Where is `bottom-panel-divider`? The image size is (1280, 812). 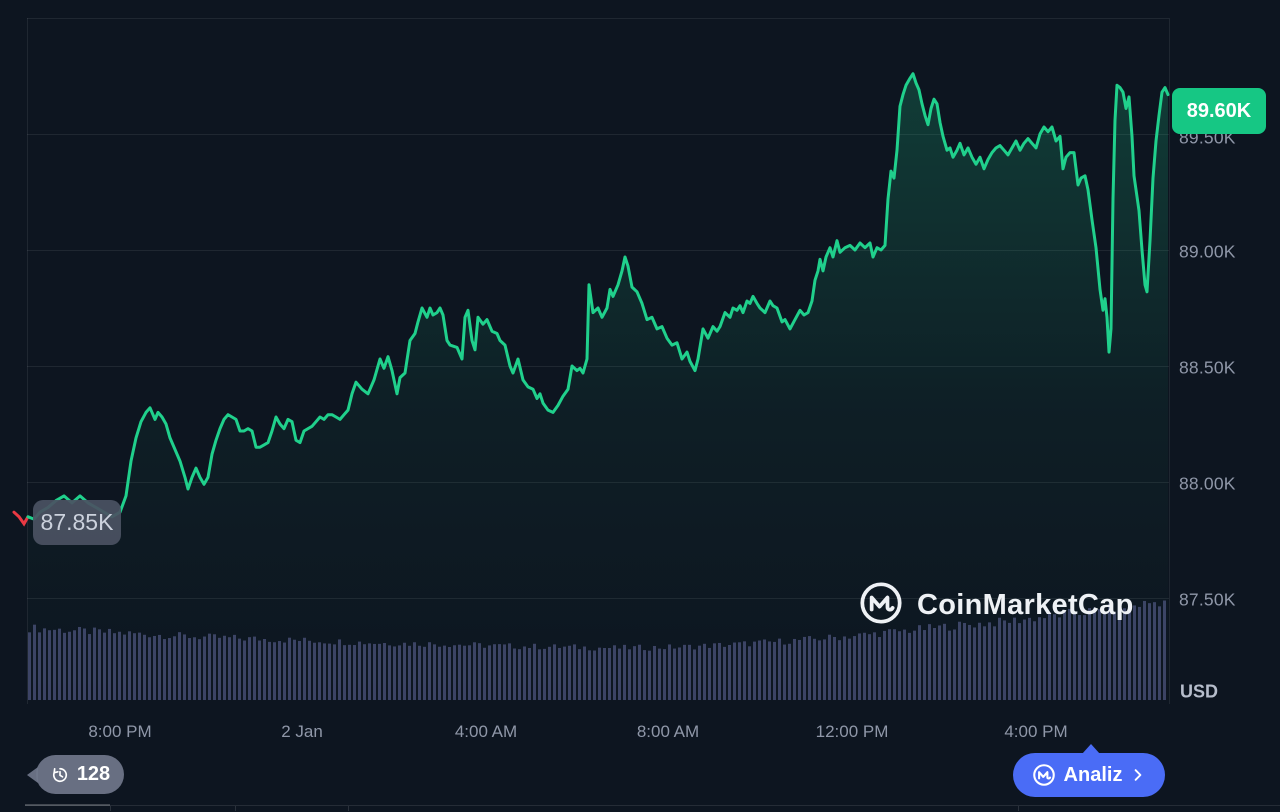 bottom-panel-divider is located at coordinates (652, 805).